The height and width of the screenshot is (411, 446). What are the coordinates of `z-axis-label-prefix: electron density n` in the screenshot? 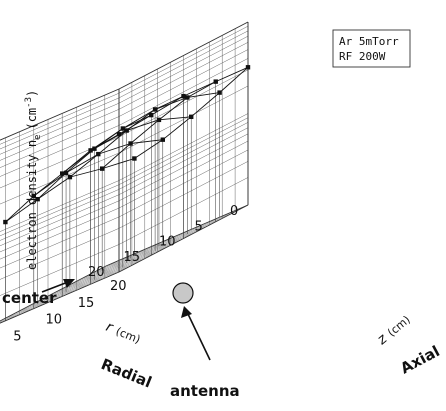 It's located at (32, 205).